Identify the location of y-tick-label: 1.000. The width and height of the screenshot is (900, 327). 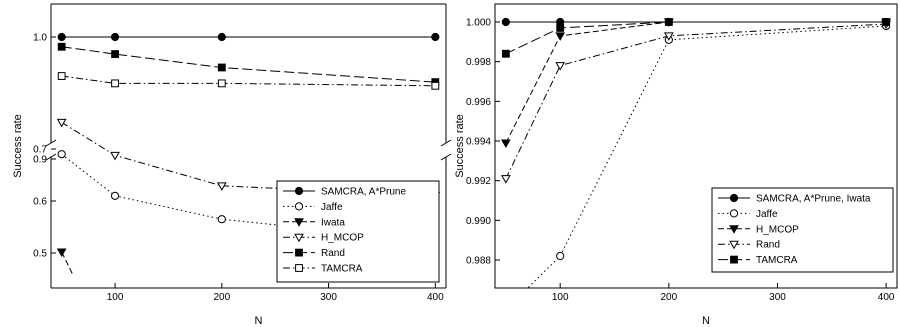
(478, 23).